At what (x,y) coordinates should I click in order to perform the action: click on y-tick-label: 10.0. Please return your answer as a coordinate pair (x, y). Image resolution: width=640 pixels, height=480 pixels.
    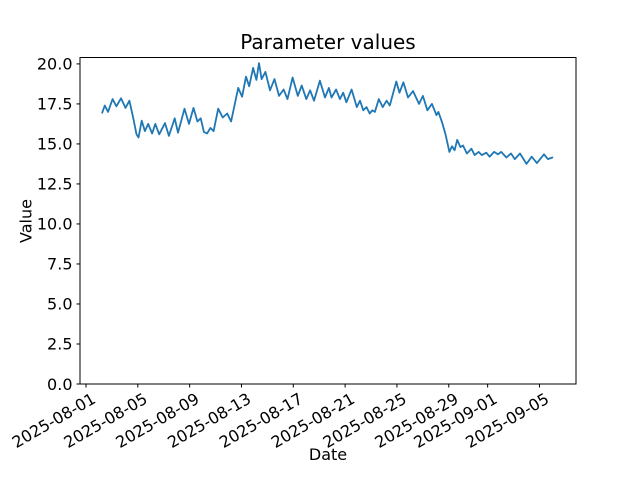
    Looking at the image, I should click on (55, 224).